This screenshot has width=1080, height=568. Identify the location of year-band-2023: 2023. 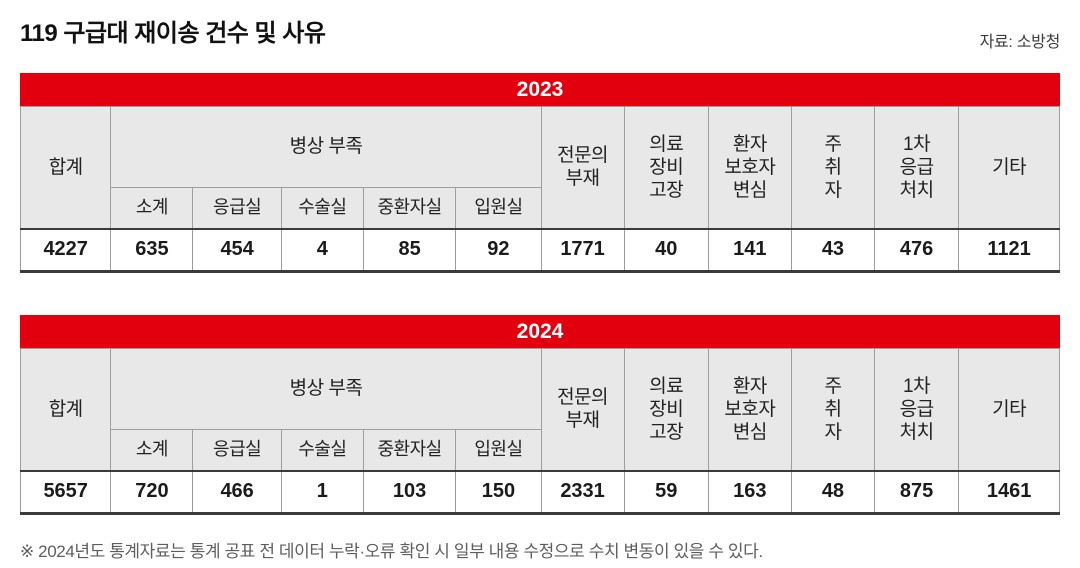
(540, 89).